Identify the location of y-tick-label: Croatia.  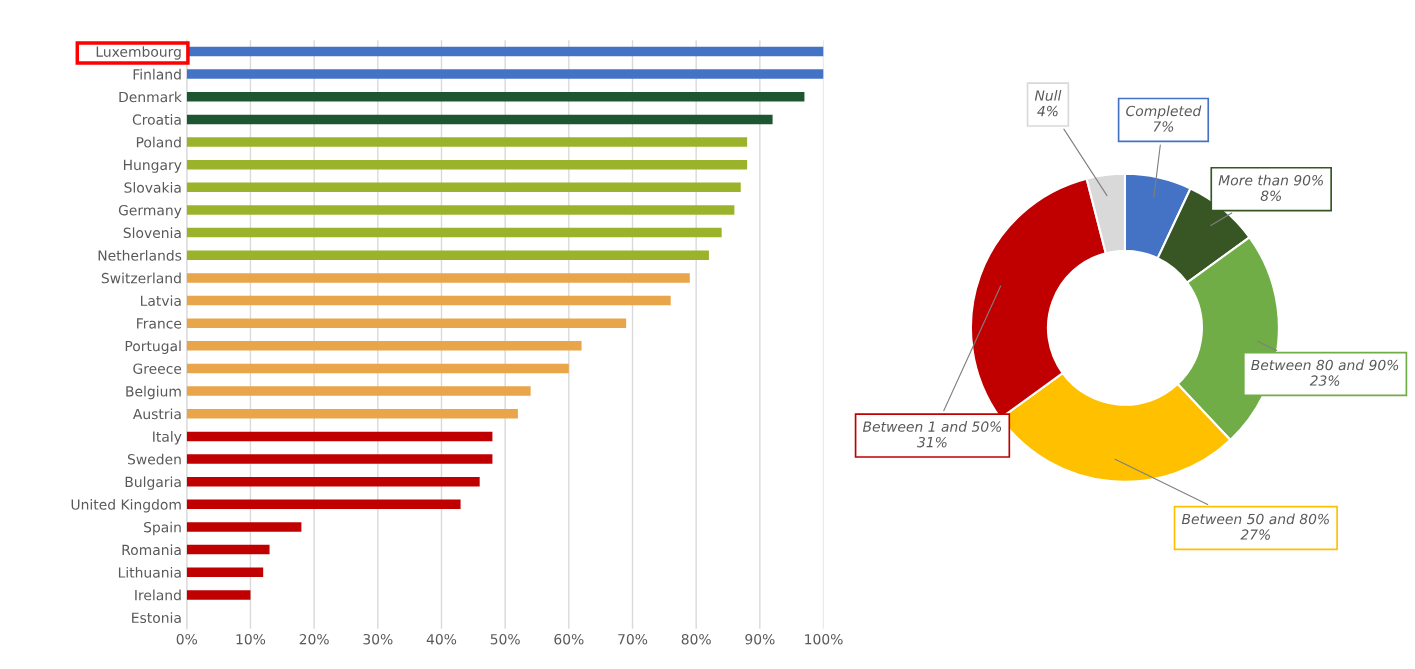
(156, 119).